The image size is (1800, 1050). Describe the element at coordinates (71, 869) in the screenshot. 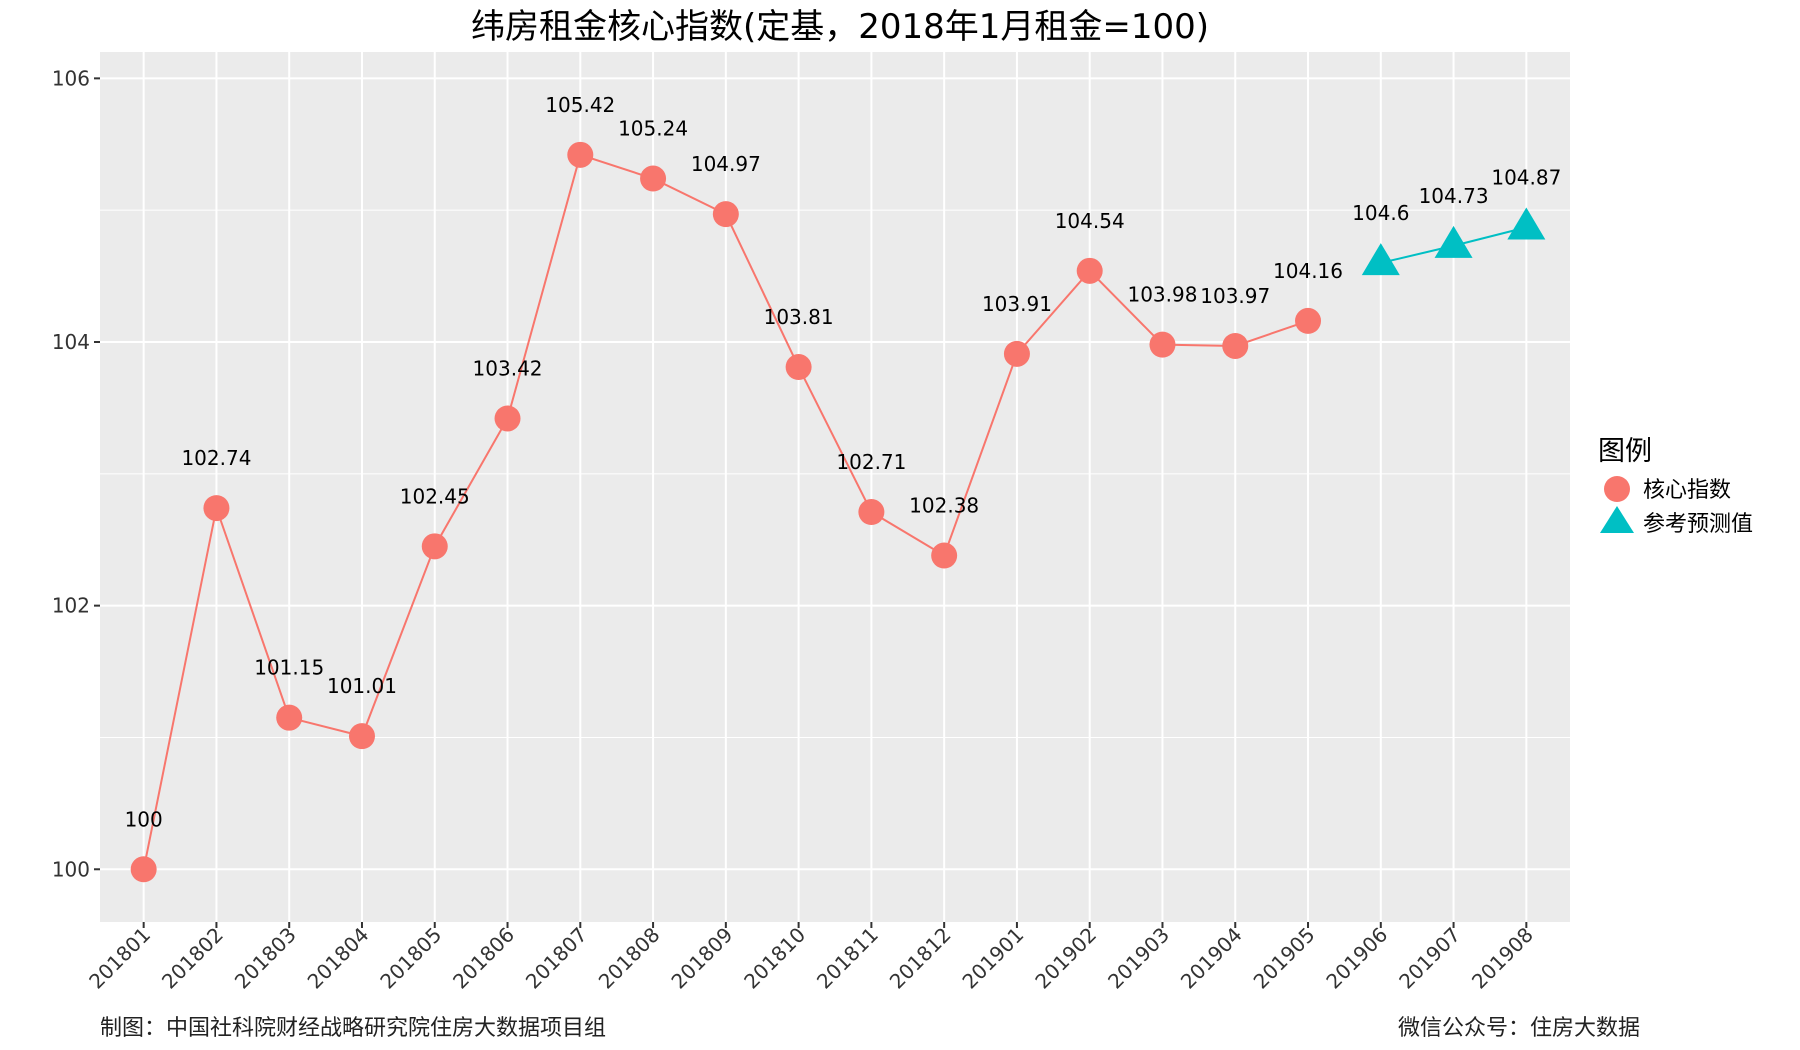

I see `y-tick-label: 100` at that location.